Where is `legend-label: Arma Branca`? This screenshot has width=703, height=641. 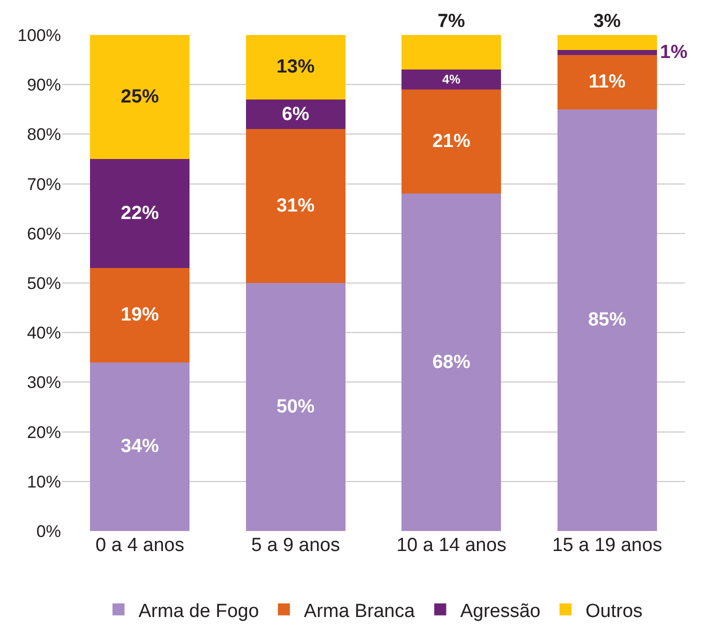
legend-label: Arma Branca is located at coordinates (360, 611).